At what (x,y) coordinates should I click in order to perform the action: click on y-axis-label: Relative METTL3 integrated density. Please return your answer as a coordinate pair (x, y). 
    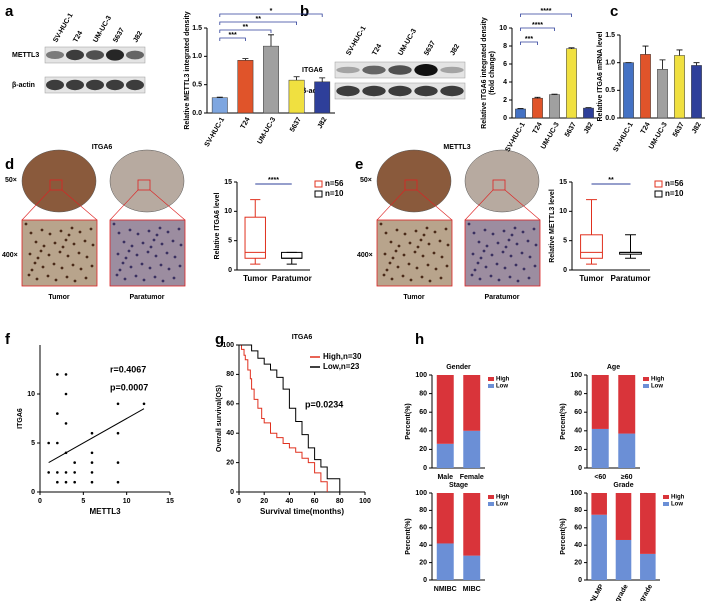
    Looking at the image, I should click on (187, 70).